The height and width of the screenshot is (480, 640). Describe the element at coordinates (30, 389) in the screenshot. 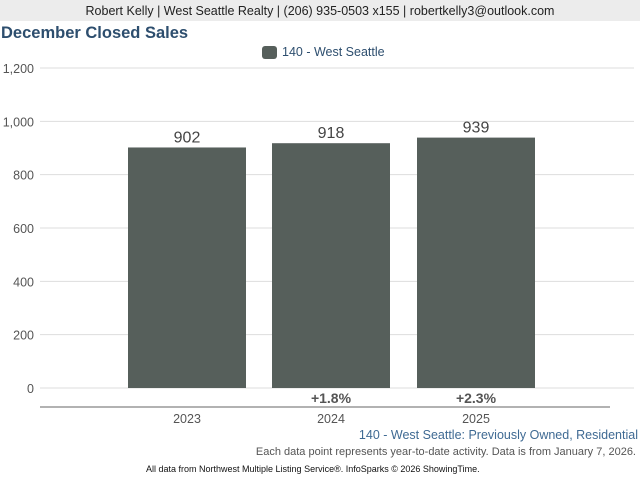

I see `y-tick-label: 0` at that location.